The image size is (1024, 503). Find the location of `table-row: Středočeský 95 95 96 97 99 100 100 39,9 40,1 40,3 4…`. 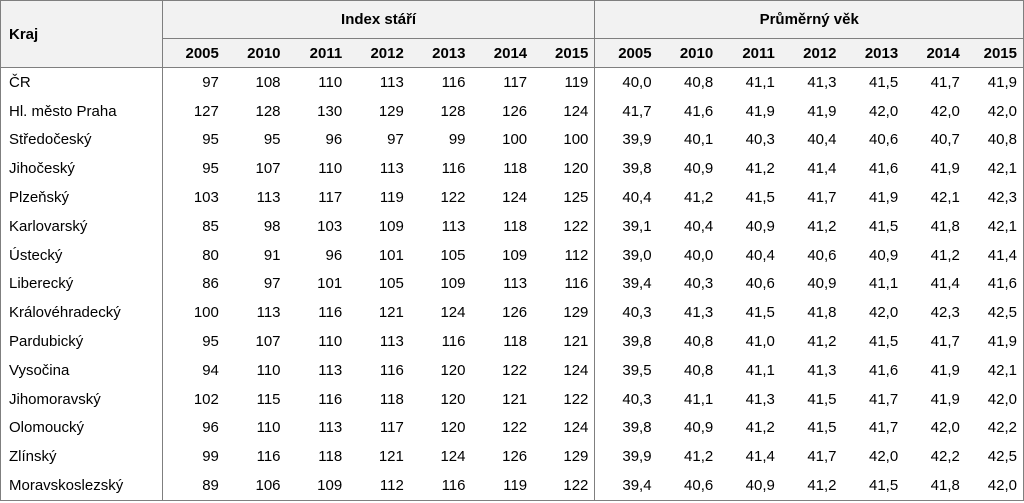

table-row: Středočeský 95 95 96 97 99 100 100 39,9 40,1 40,3 4… is located at coordinates (512, 140).